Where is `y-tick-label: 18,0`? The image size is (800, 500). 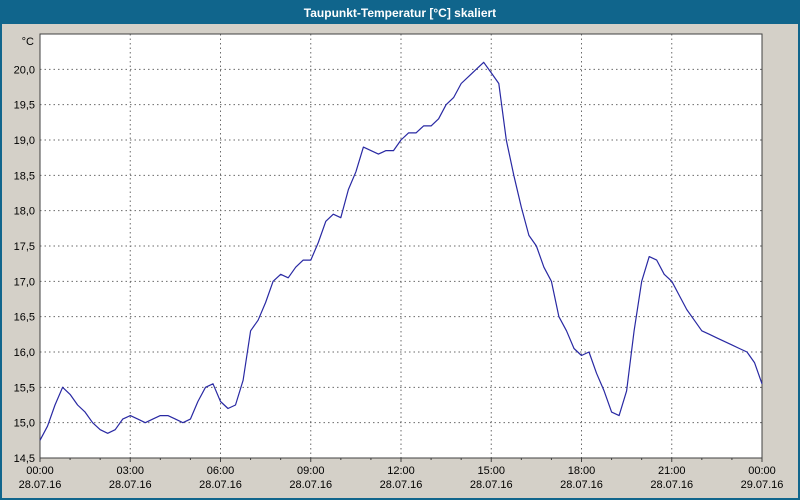 y-tick-label: 18,0 is located at coordinates (24, 212).